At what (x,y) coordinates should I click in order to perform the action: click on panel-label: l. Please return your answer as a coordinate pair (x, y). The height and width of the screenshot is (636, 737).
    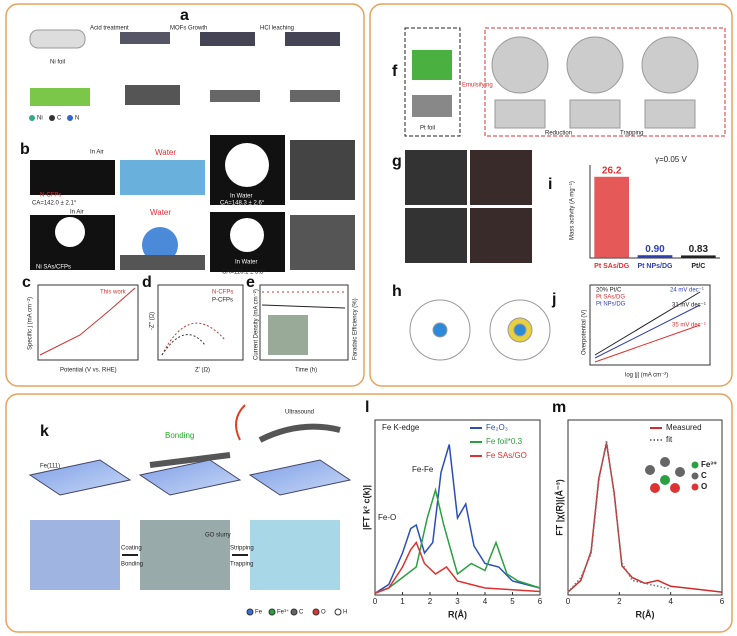
    Looking at the image, I should click on (367, 407).